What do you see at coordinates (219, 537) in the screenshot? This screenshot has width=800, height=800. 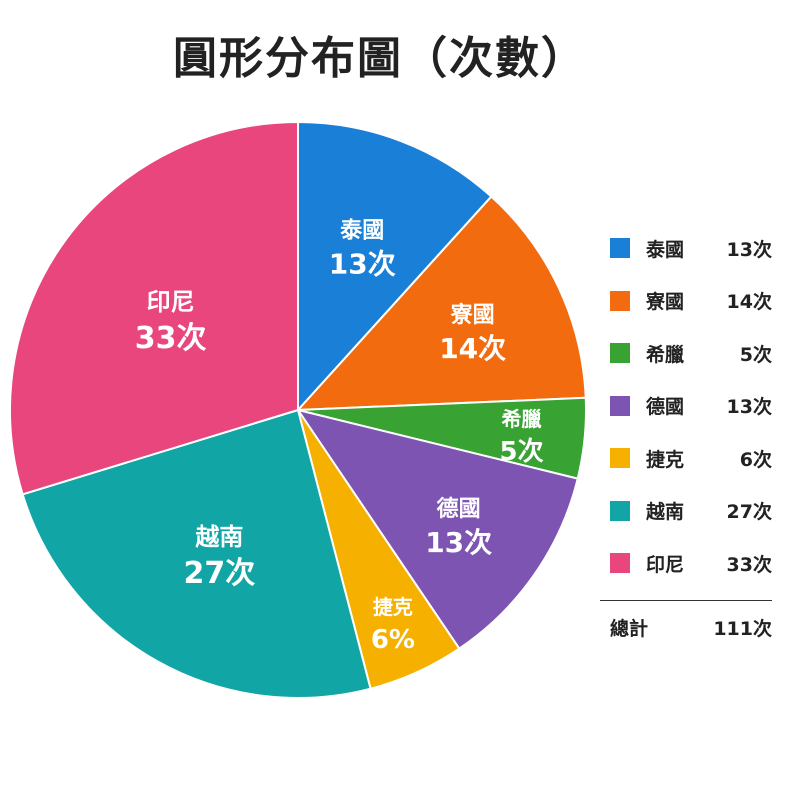 I see `slice-category-label: 越南` at bounding box center [219, 537].